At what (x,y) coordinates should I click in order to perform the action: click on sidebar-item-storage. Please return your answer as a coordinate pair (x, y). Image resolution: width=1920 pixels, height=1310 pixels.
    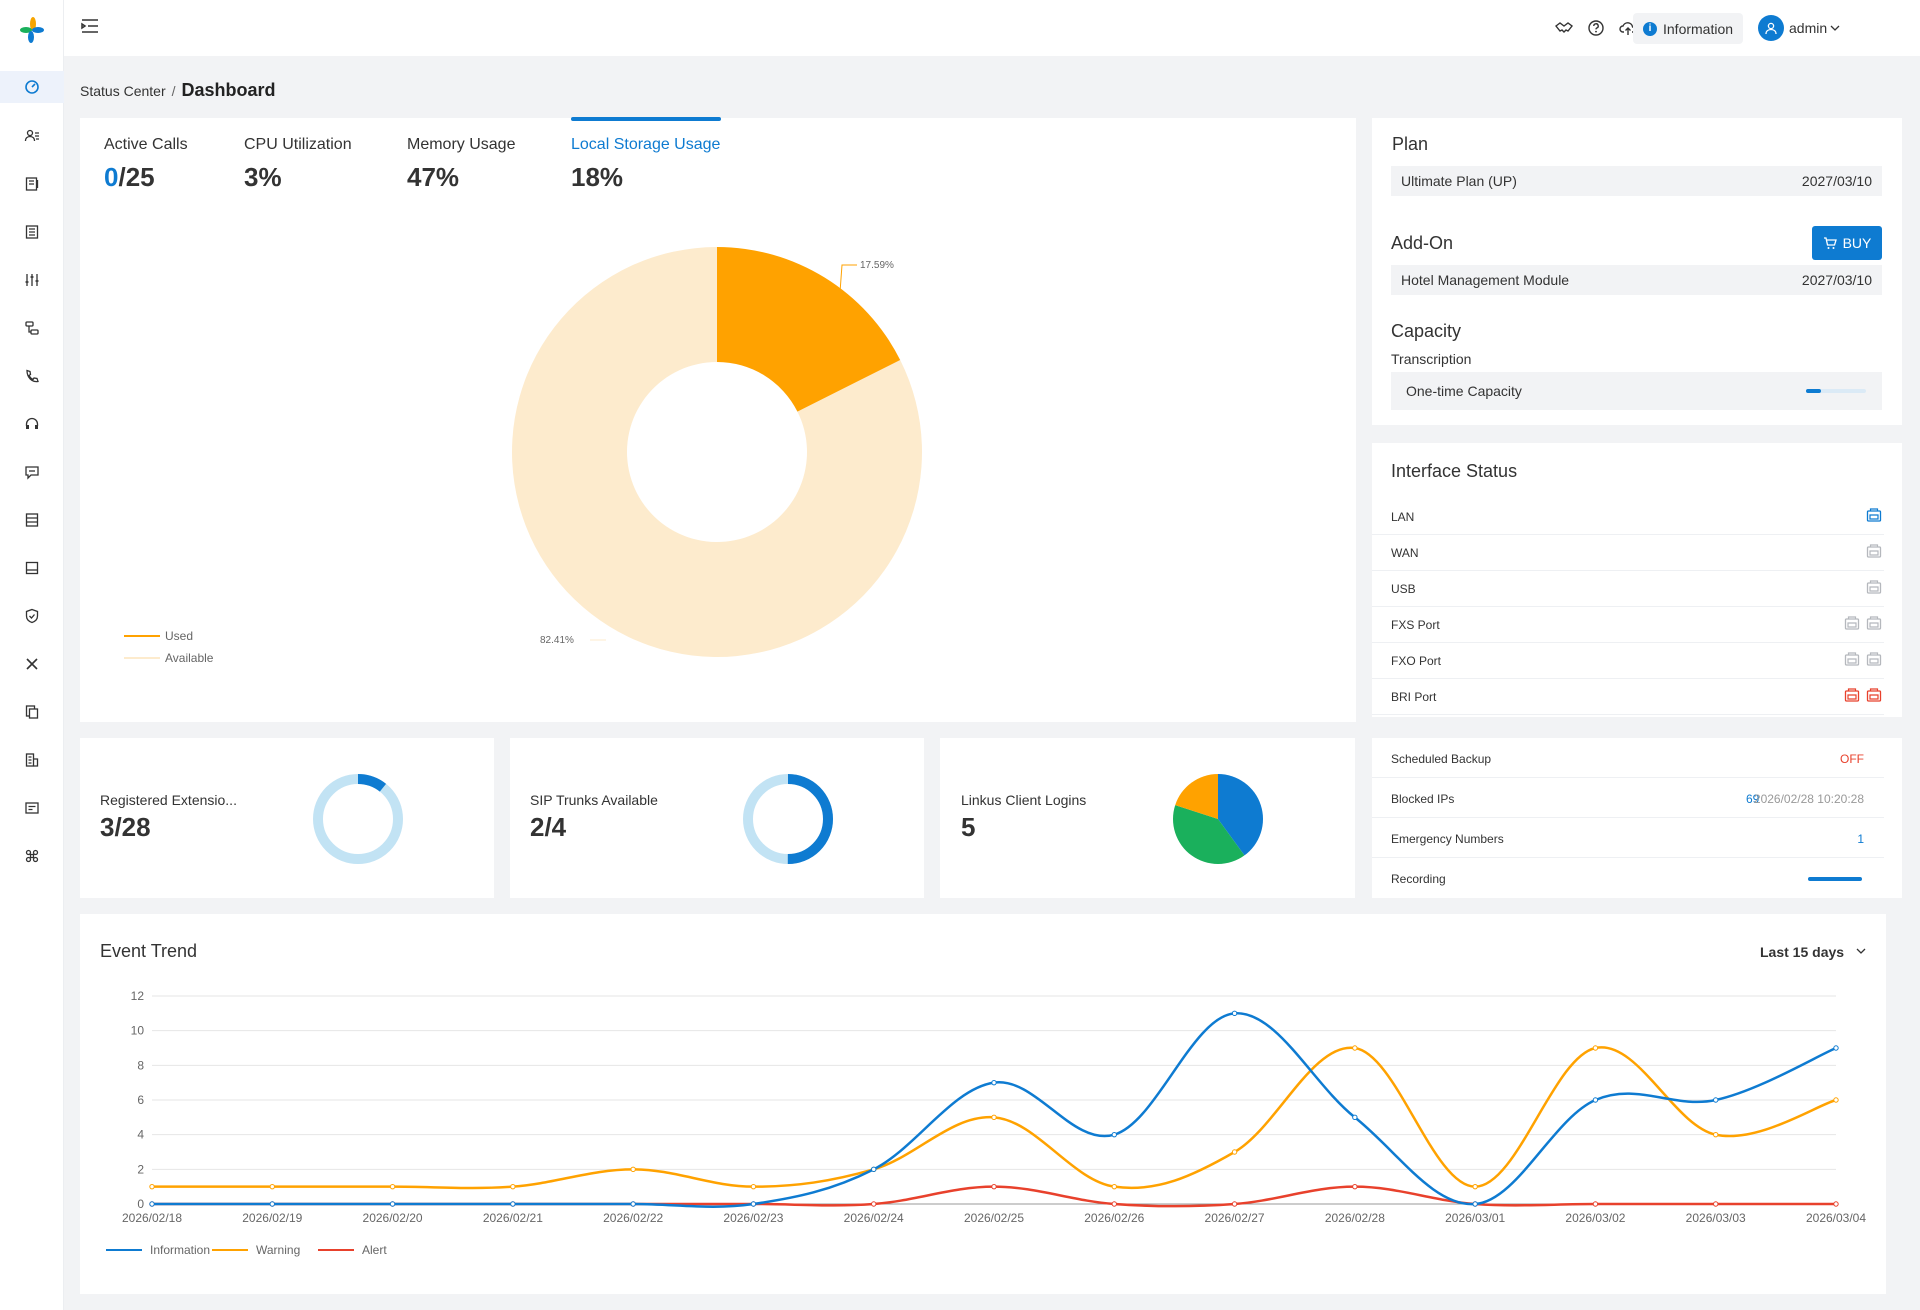
    Looking at the image, I should click on (32, 568).